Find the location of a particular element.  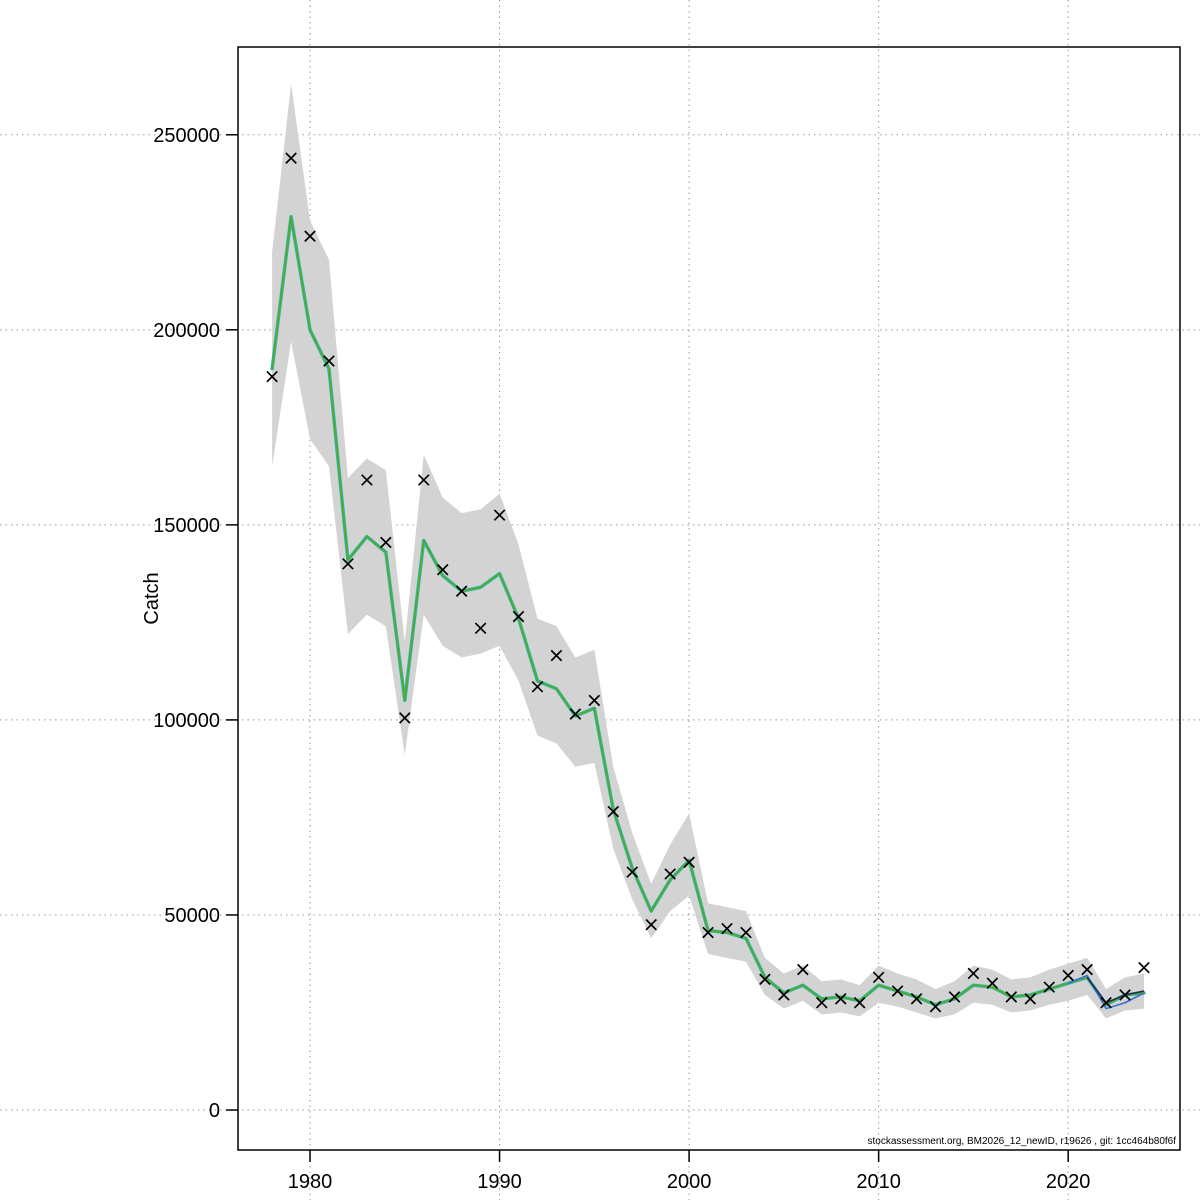

svg-text: 50000 is located at coordinates (192, 916).